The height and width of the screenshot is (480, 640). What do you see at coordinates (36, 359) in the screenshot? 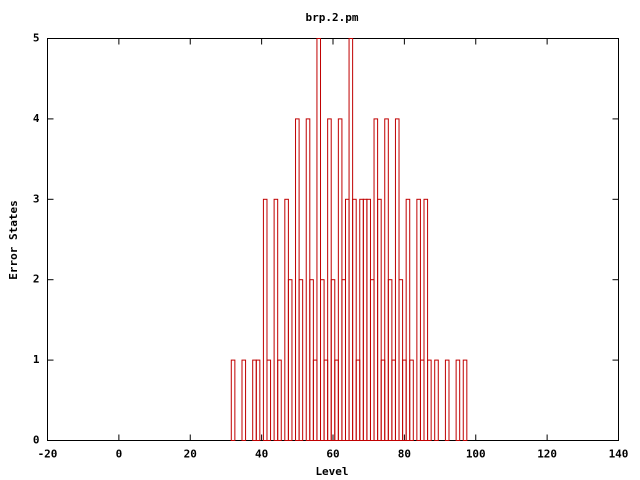
I see `y-tick-label: 1` at bounding box center [36, 359].